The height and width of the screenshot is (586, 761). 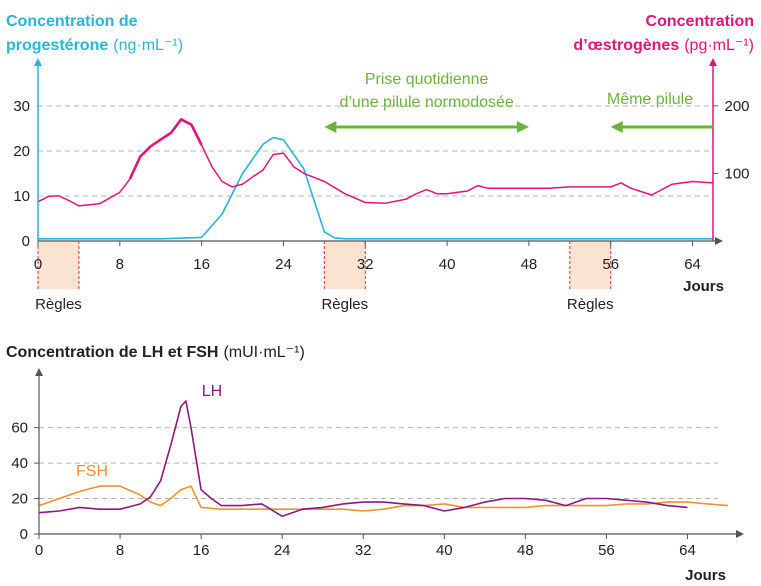 I want to click on y-axis-right-arrow, so click(x=713, y=62).